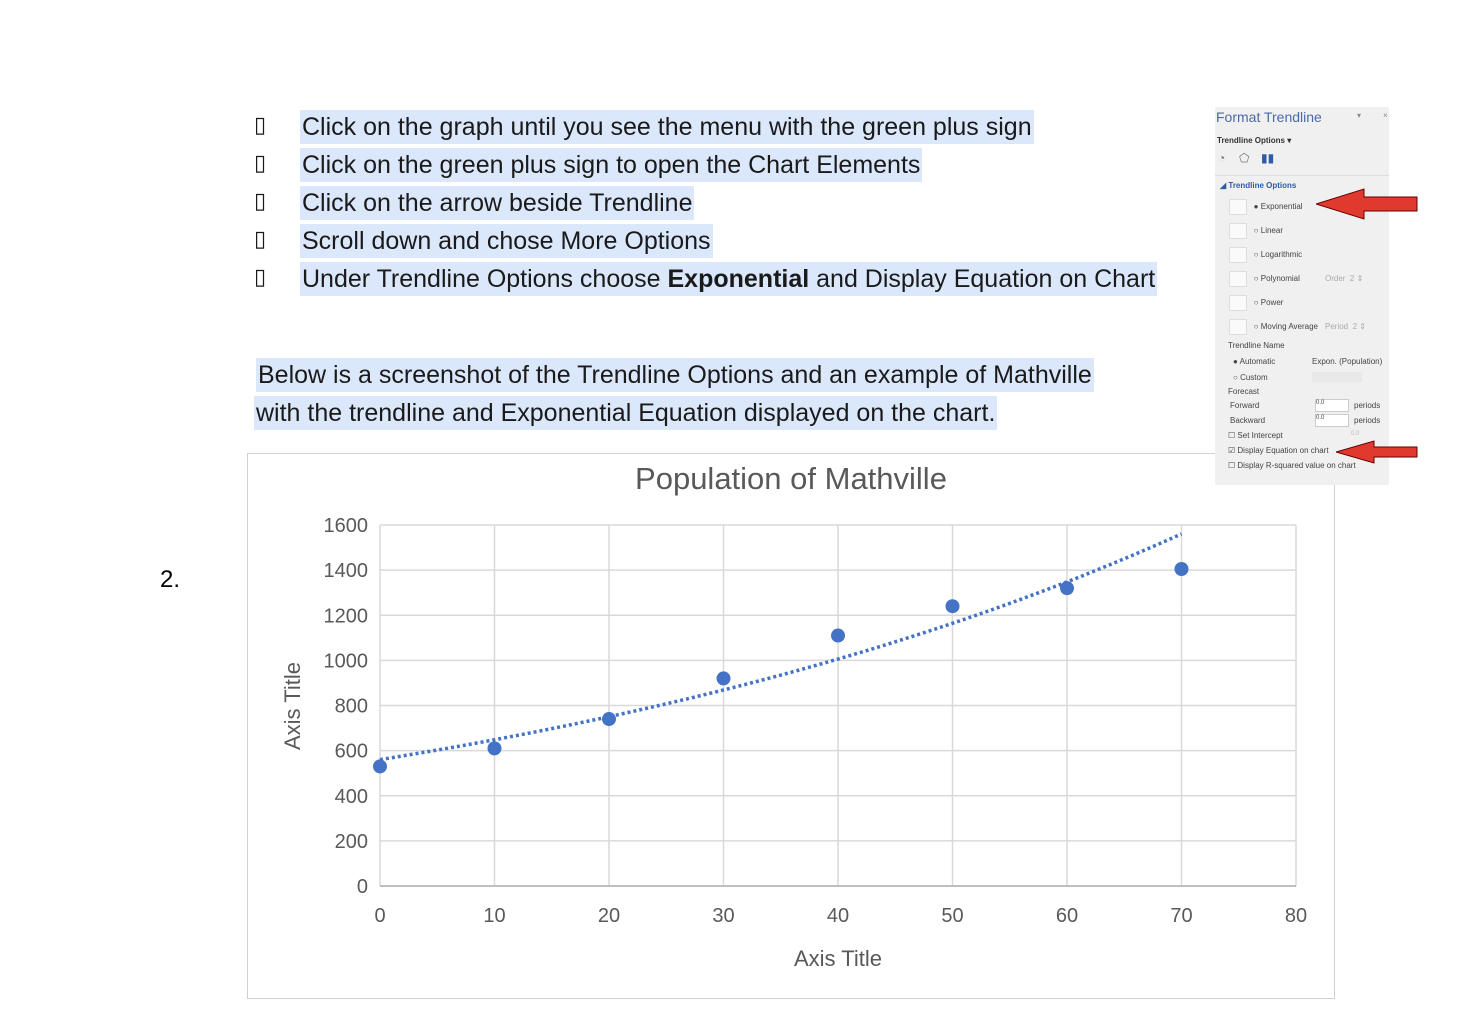 Image resolution: width=1472 pixels, height=1012 pixels. What do you see at coordinates (1254, 140) in the screenshot?
I see `section-dropdown: Trendline Options ▾` at bounding box center [1254, 140].